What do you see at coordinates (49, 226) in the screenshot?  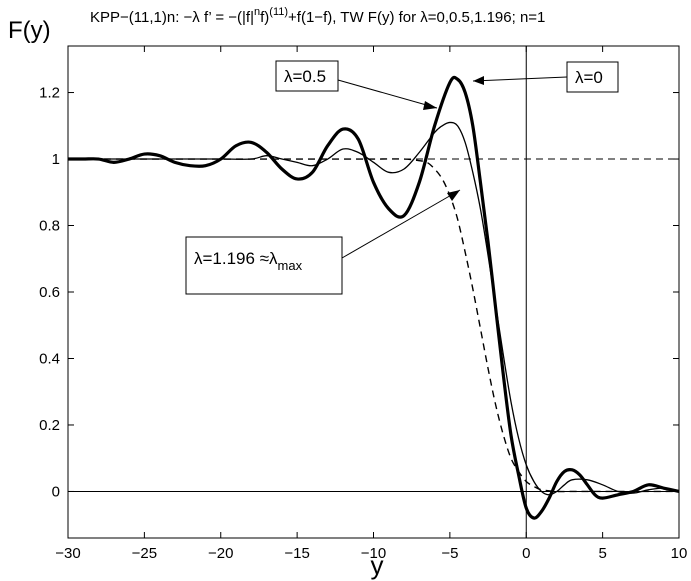 I see `y-tick-label: 0.8` at bounding box center [49, 226].